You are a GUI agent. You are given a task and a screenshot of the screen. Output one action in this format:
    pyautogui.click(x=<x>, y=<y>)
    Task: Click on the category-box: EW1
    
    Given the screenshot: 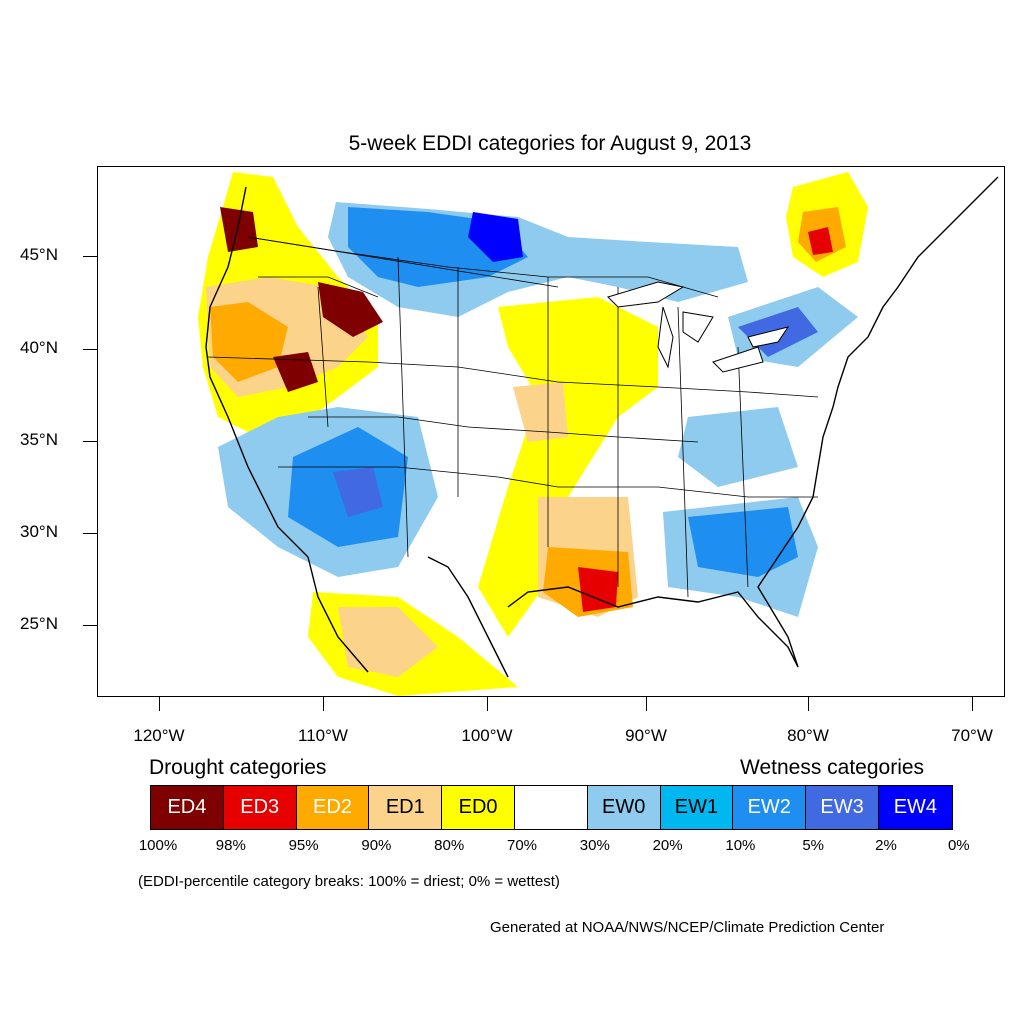 What is the action you would take?
    pyautogui.click(x=697, y=807)
    